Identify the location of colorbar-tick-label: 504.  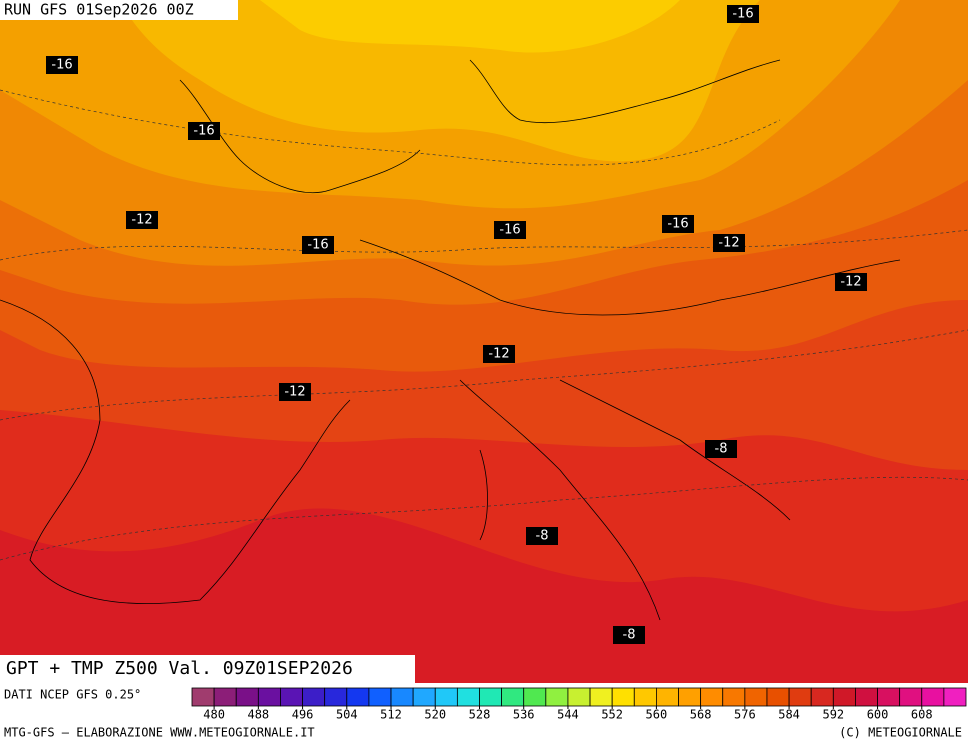
(347, 715).